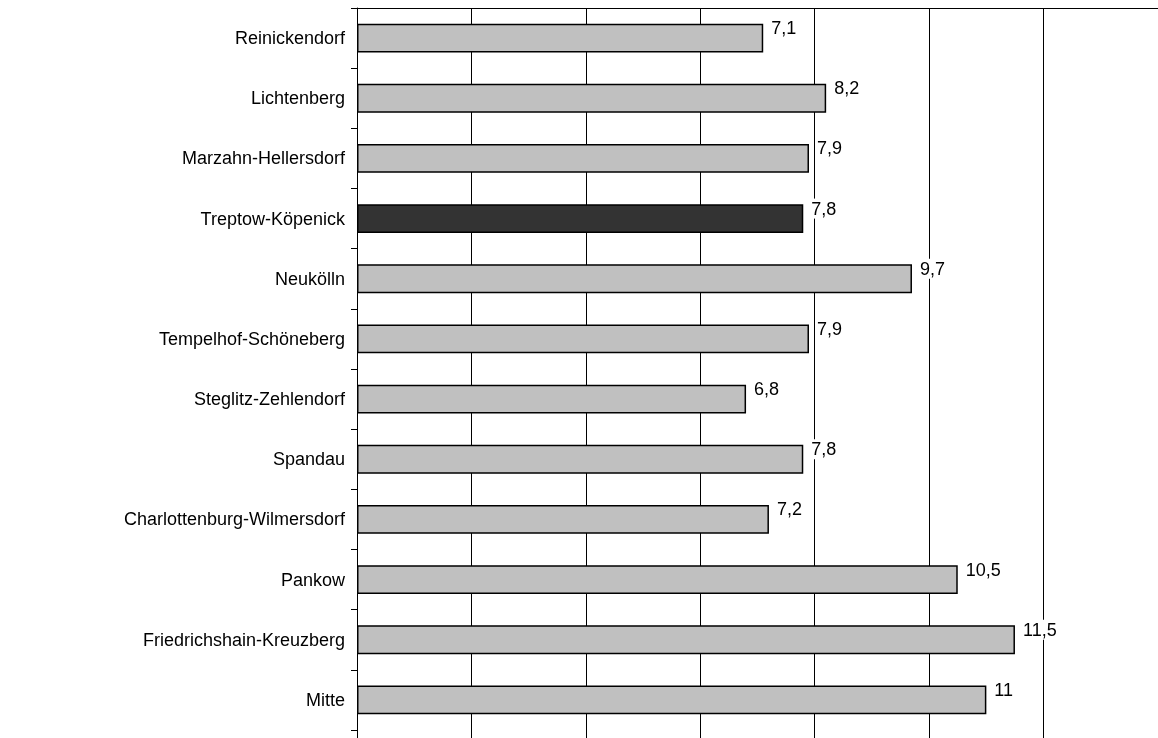  I want to click on data-label: 9,7, so click(932, 268).